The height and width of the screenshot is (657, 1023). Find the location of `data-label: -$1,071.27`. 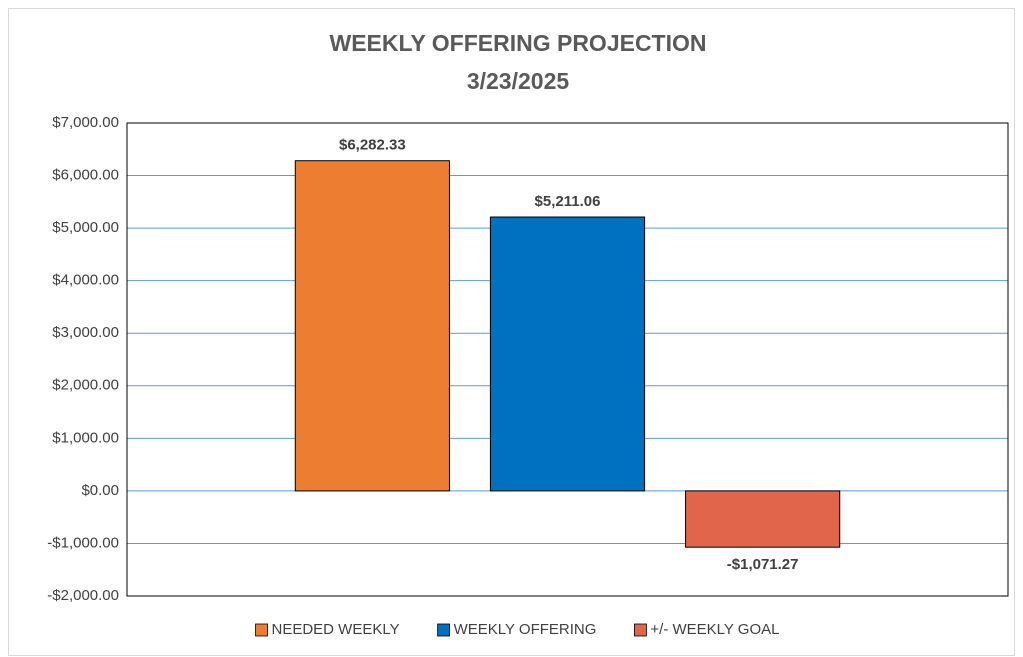

data-label: -$1,071.27 is located at coordinates (763, 564).